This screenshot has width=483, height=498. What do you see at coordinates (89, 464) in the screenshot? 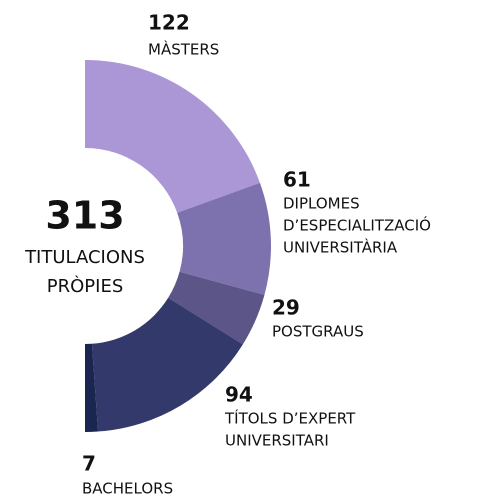
I see `value-label: 7` at bounding box center [89, 464].